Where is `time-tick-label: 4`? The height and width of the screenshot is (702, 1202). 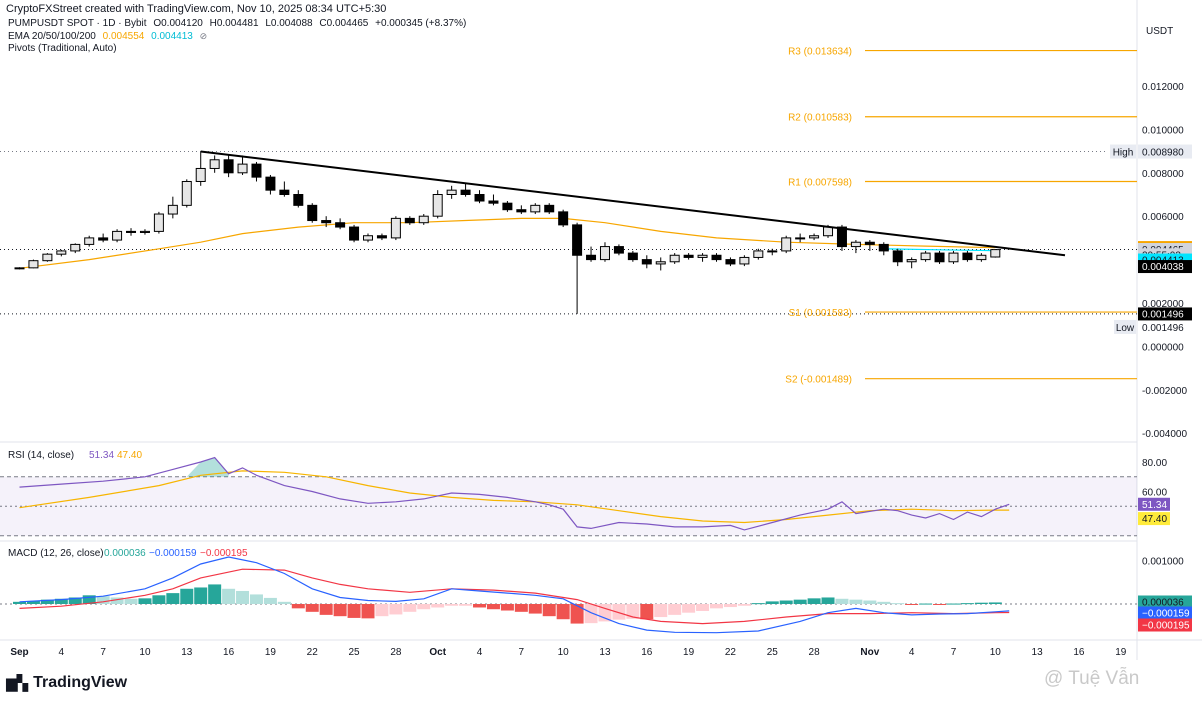
time-tick-label: 4 is located at coordinates (62, 652).